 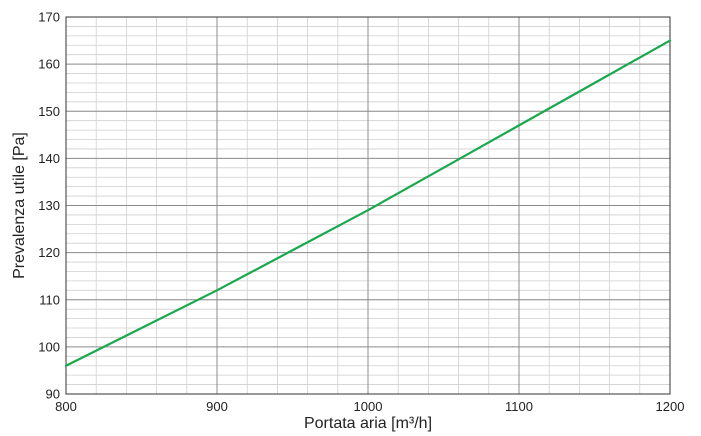 What do you see at coordinates (19, 205) in the screenshot?
I see `y-axis-label: Prevalenza utile [Pa]` at bounding box center [19, 205].